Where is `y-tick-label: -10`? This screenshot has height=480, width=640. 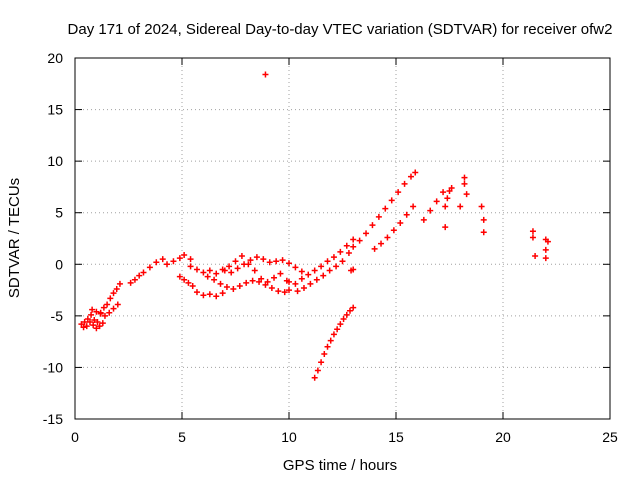
y-tick-label: -10 is located at coordinates (53, 367).